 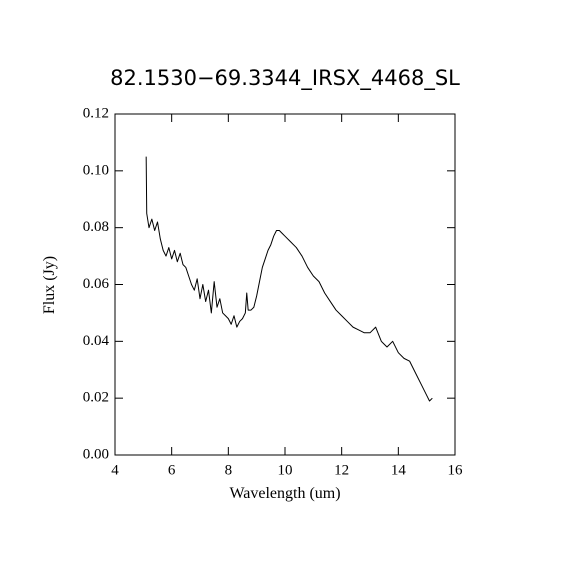 I want to click on y-tick-label: 0.00, so click(x=96, y=454).